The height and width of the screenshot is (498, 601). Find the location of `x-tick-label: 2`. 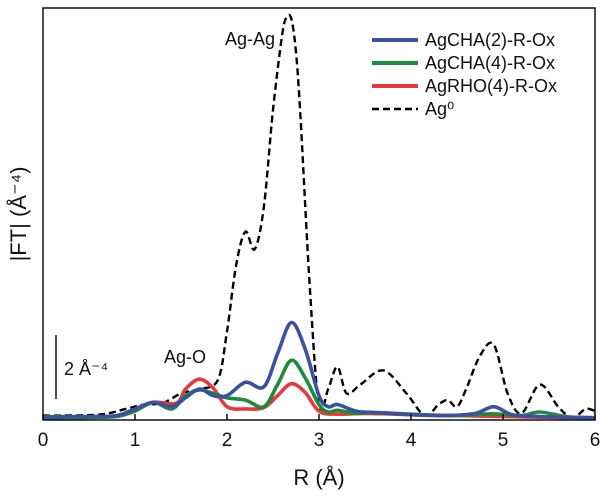

x-tick-label: 2 is located at coordinates (227, 440).